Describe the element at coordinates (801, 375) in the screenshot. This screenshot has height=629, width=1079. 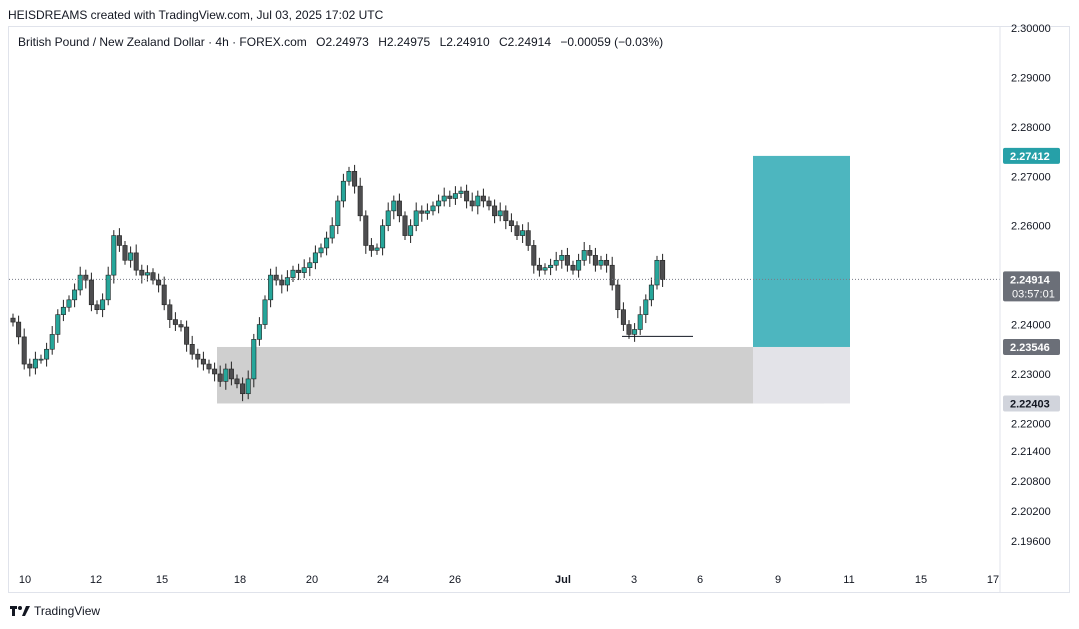
I see `stop-loss-zone` at that location.